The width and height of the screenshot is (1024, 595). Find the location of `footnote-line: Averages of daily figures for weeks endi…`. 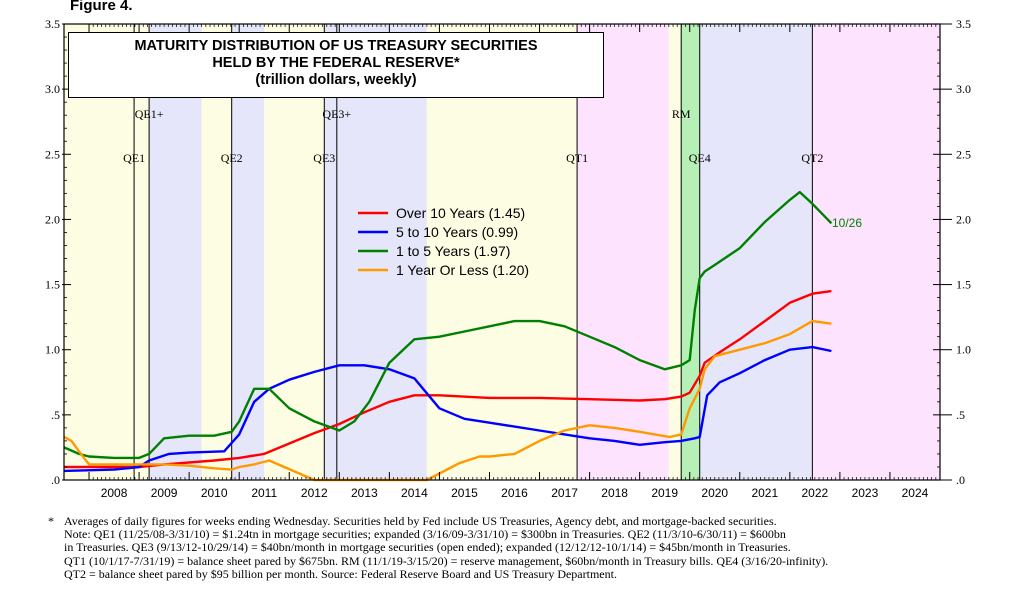

footnote-line: Averages of daily figures for weeks endi… is located at coordinates (420, 521).